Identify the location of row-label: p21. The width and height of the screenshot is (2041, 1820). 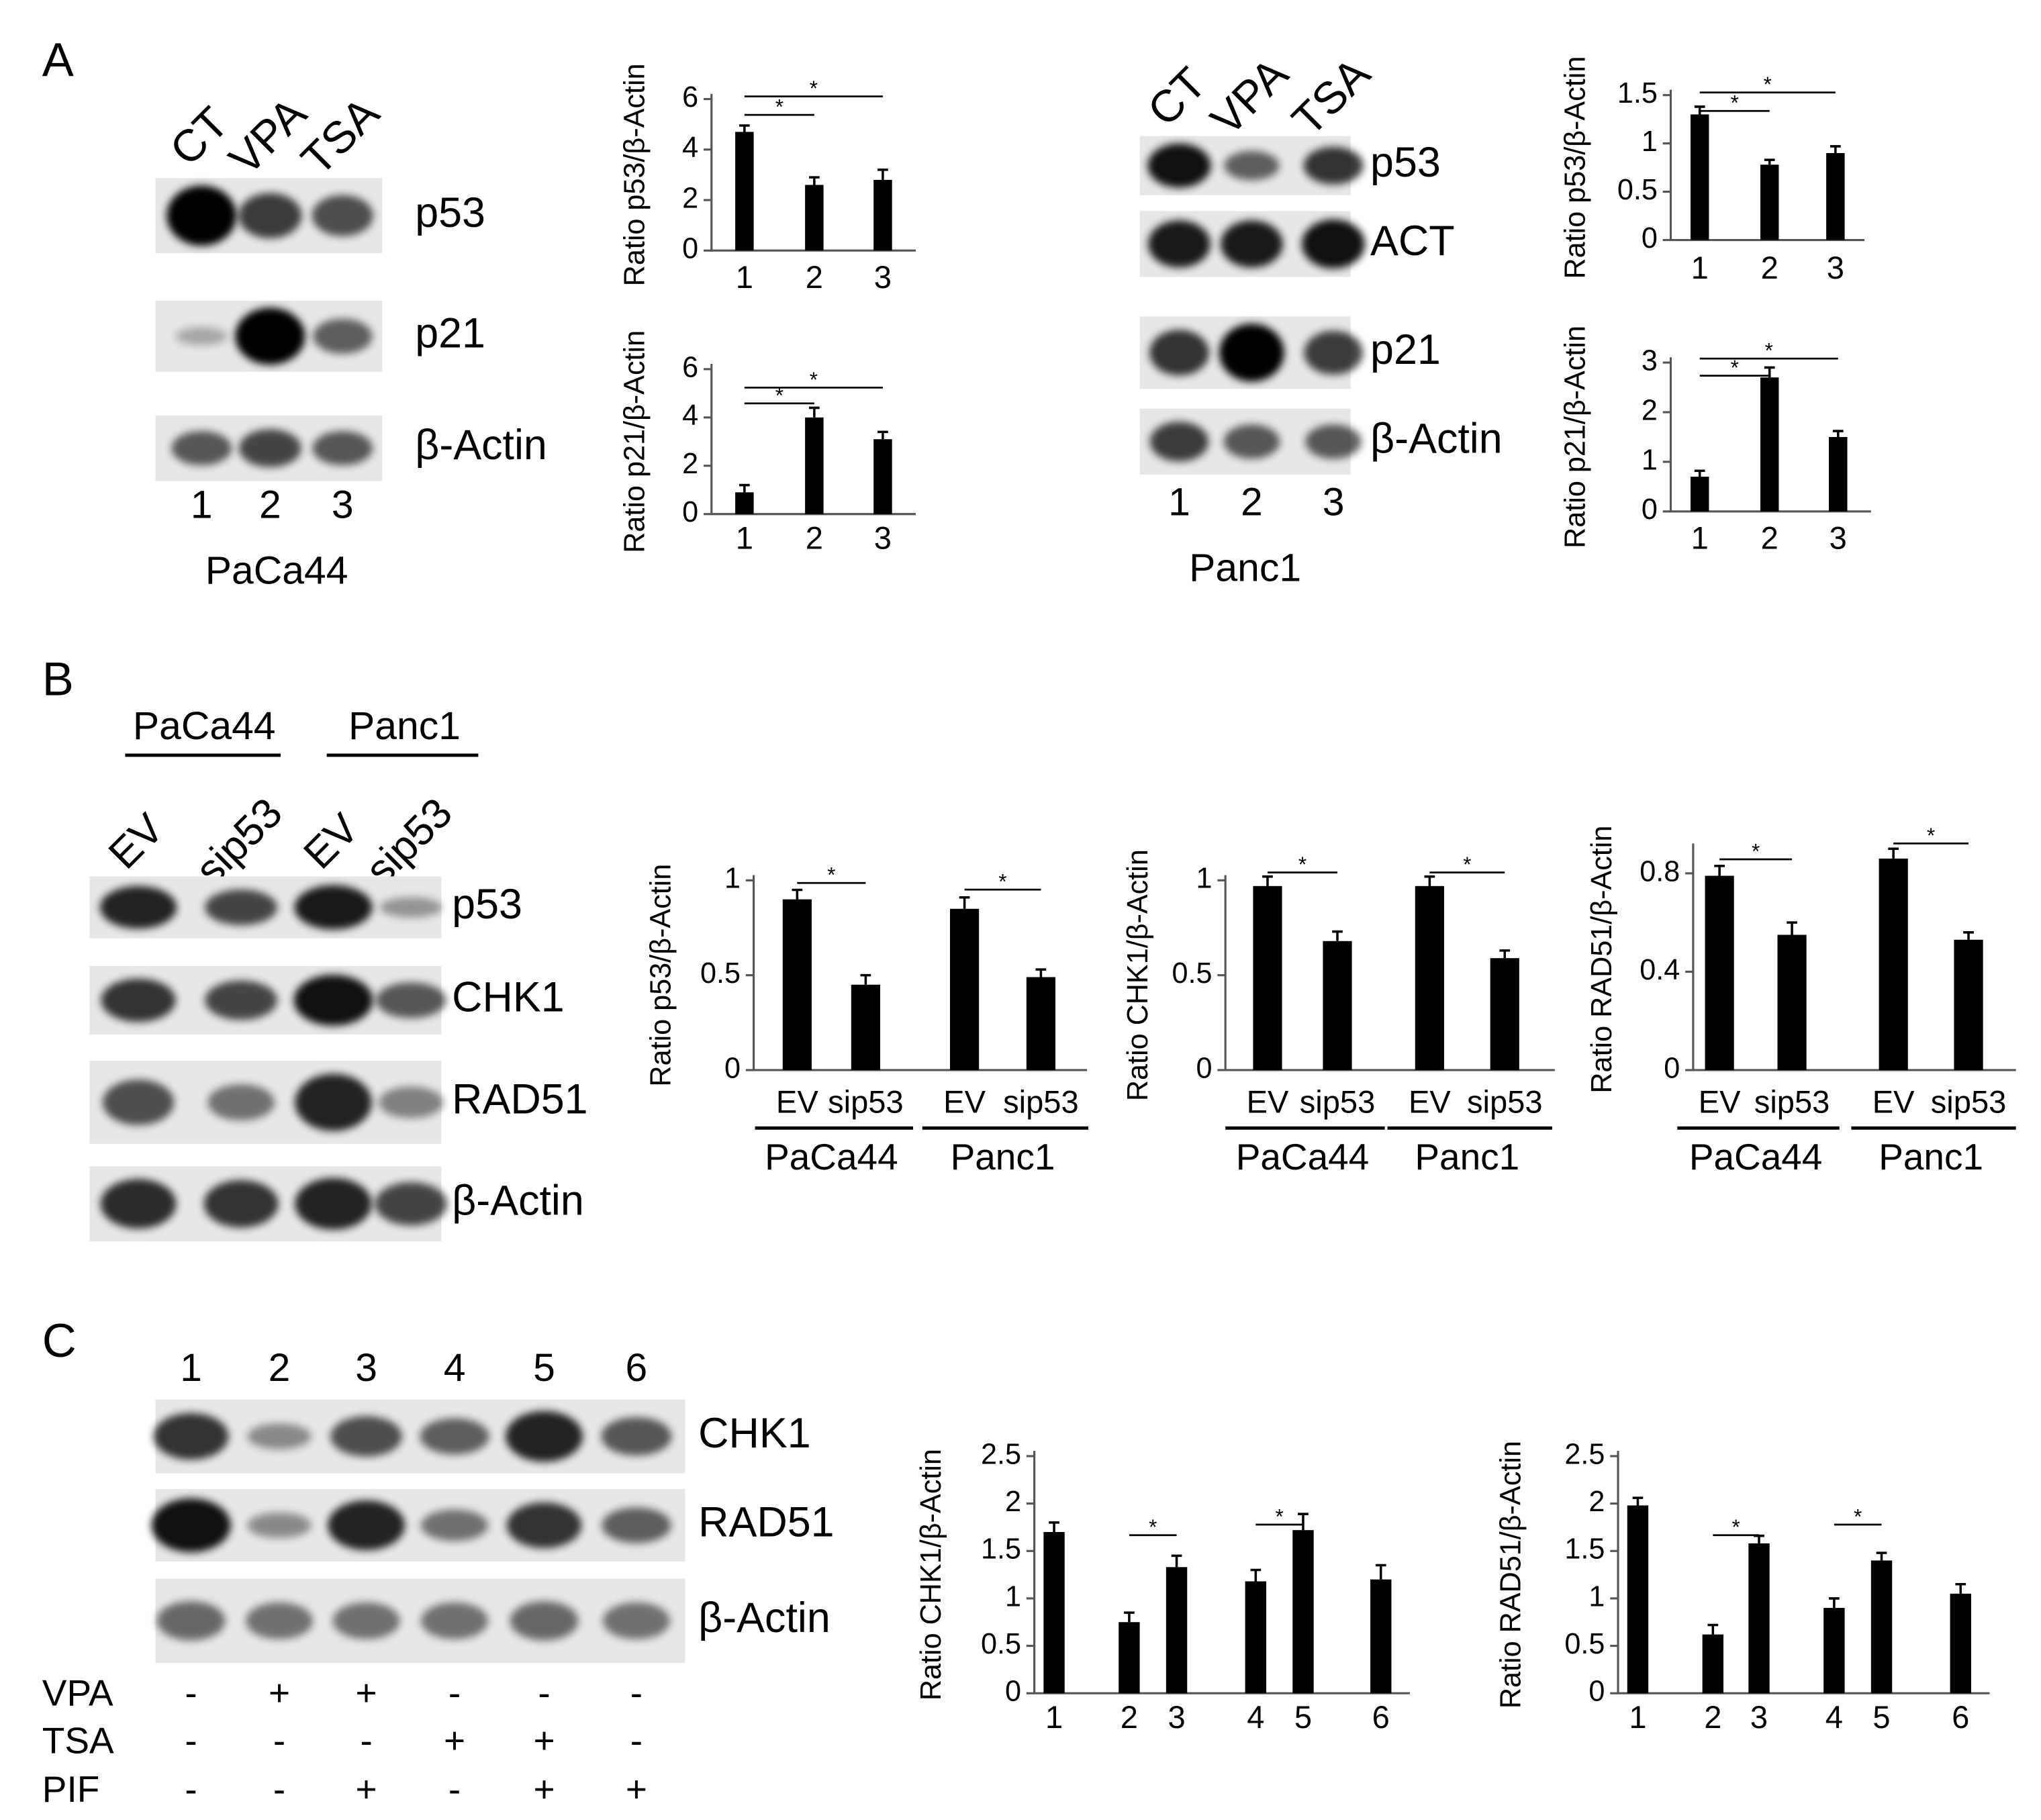
(1405, 349).